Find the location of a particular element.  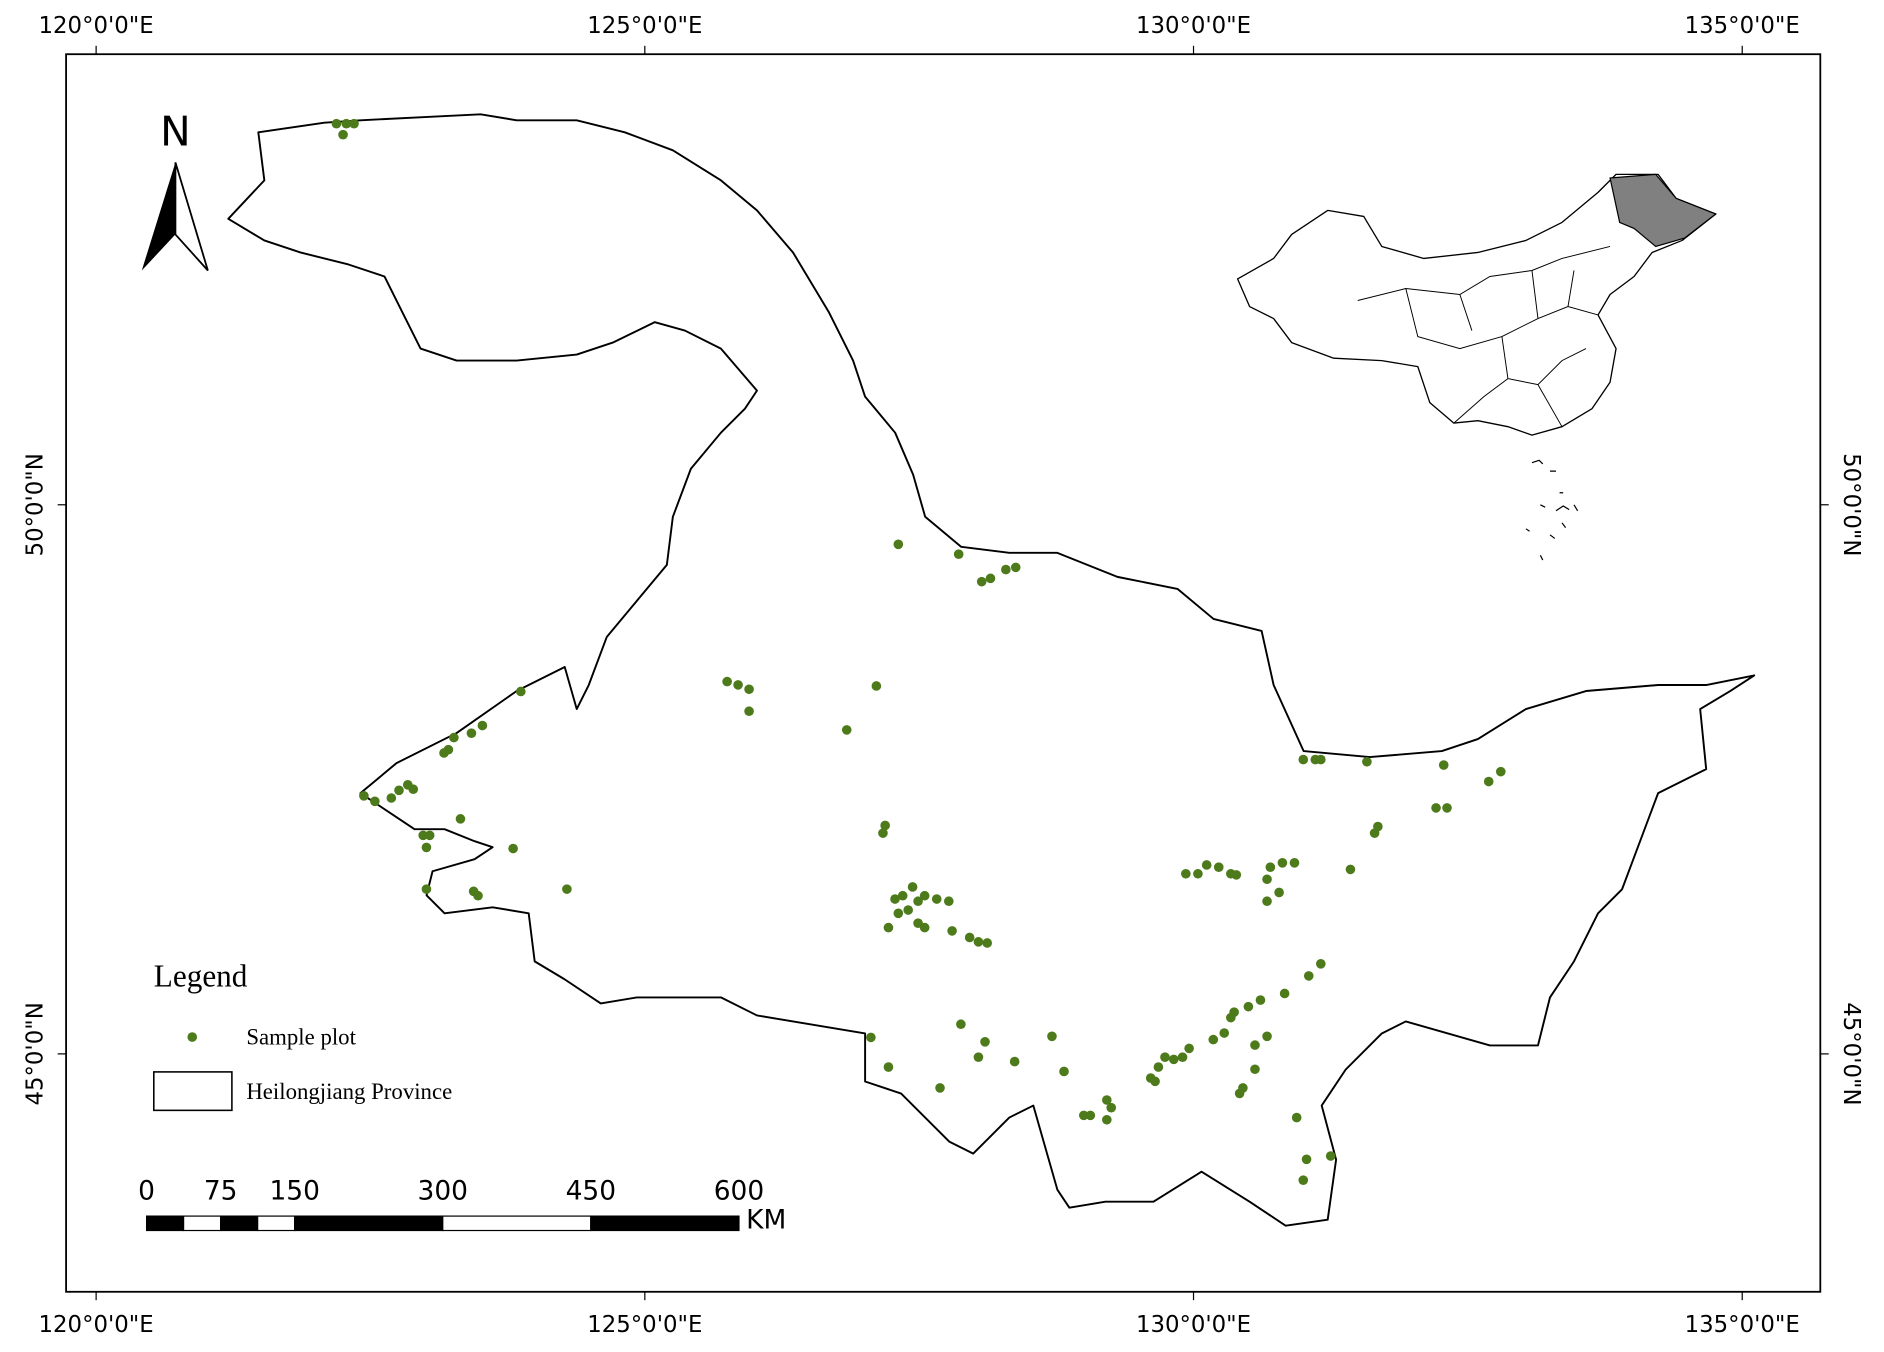

legend-swatch is located at coordinates (193, 1091).